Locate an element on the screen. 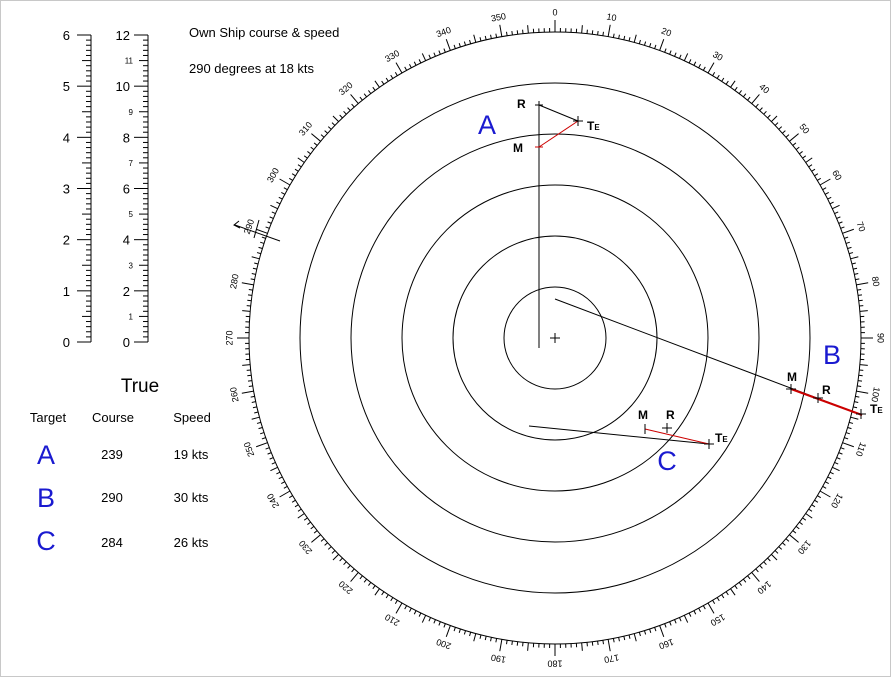  bearing-label: 310 is located at coordinates (305, 129).